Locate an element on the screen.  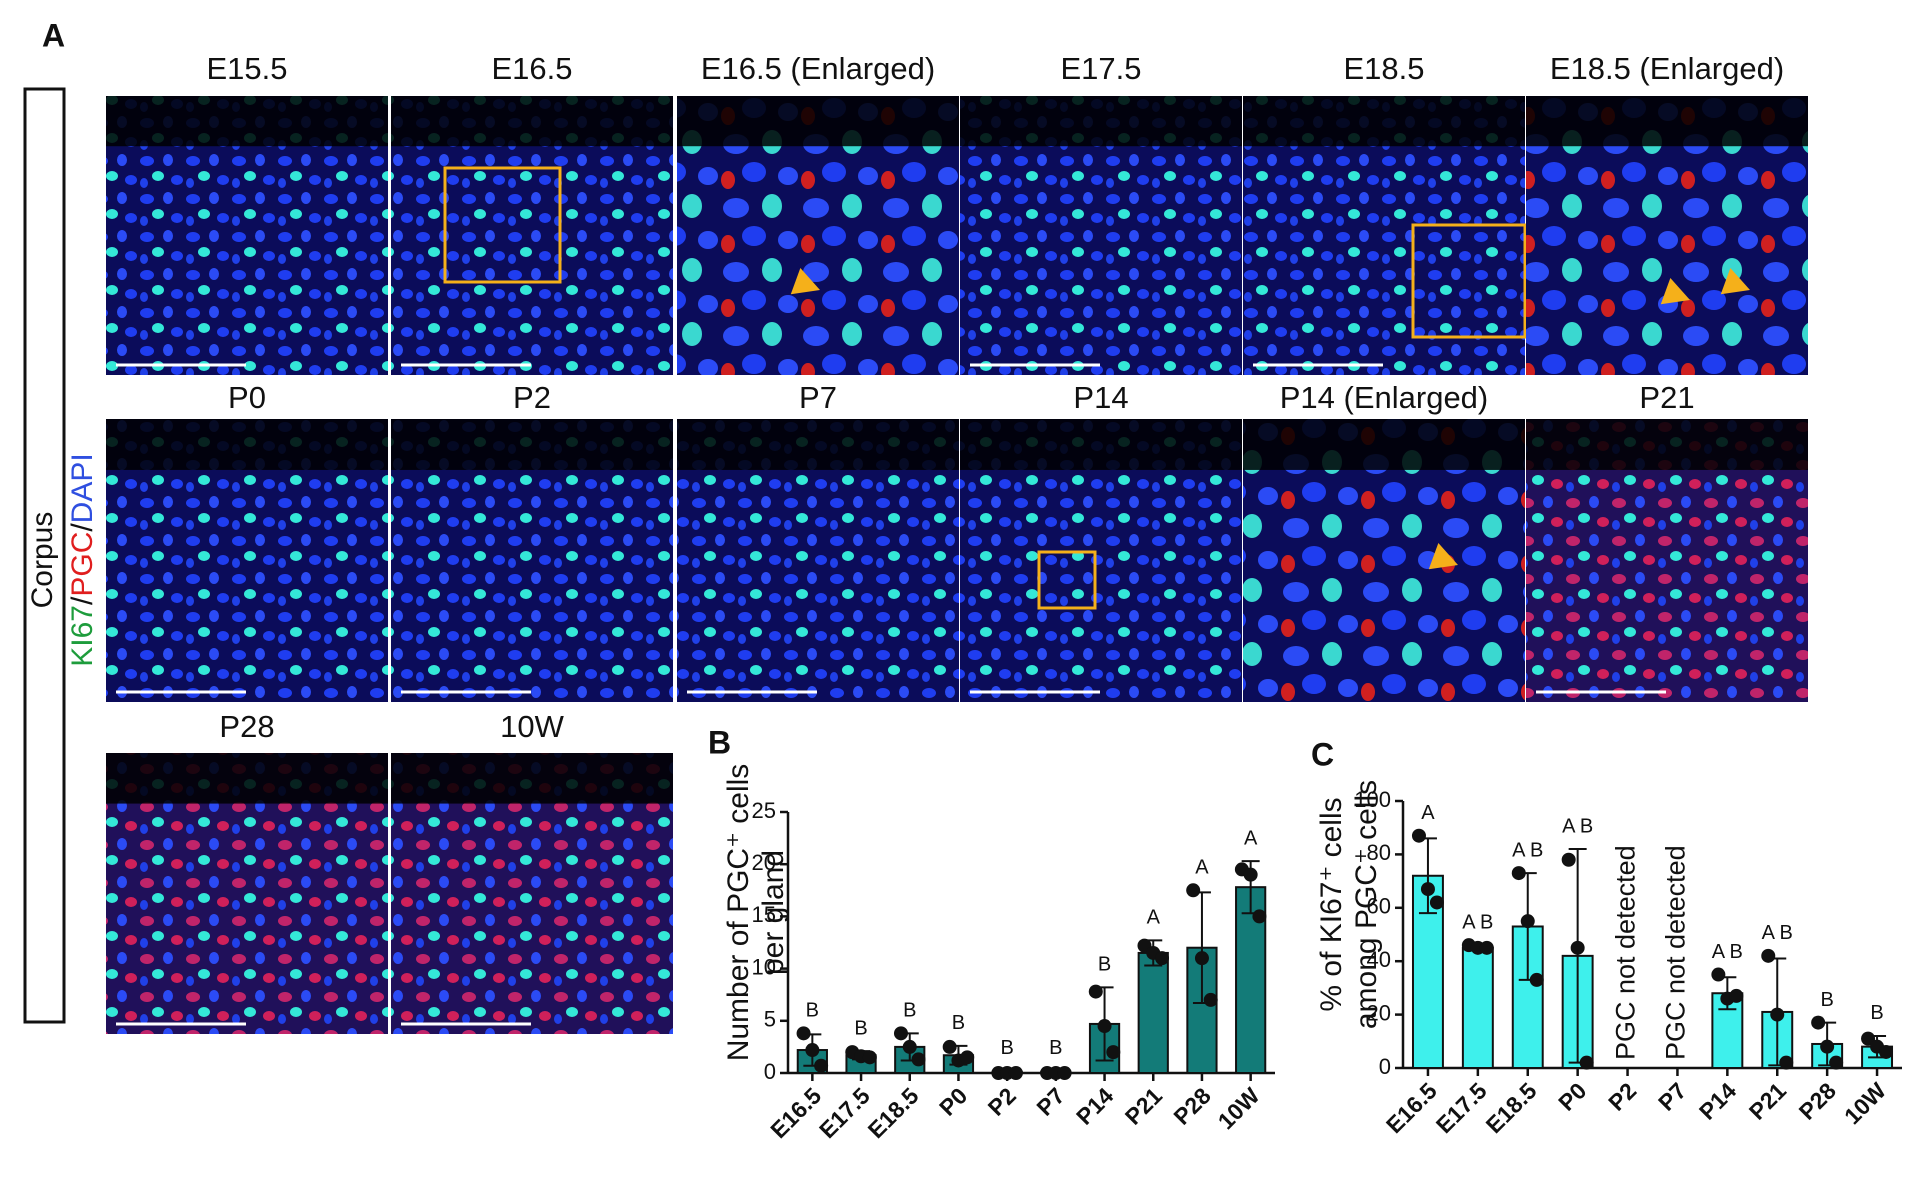
stain-part: DAPI is located at coordinates (82, 488).